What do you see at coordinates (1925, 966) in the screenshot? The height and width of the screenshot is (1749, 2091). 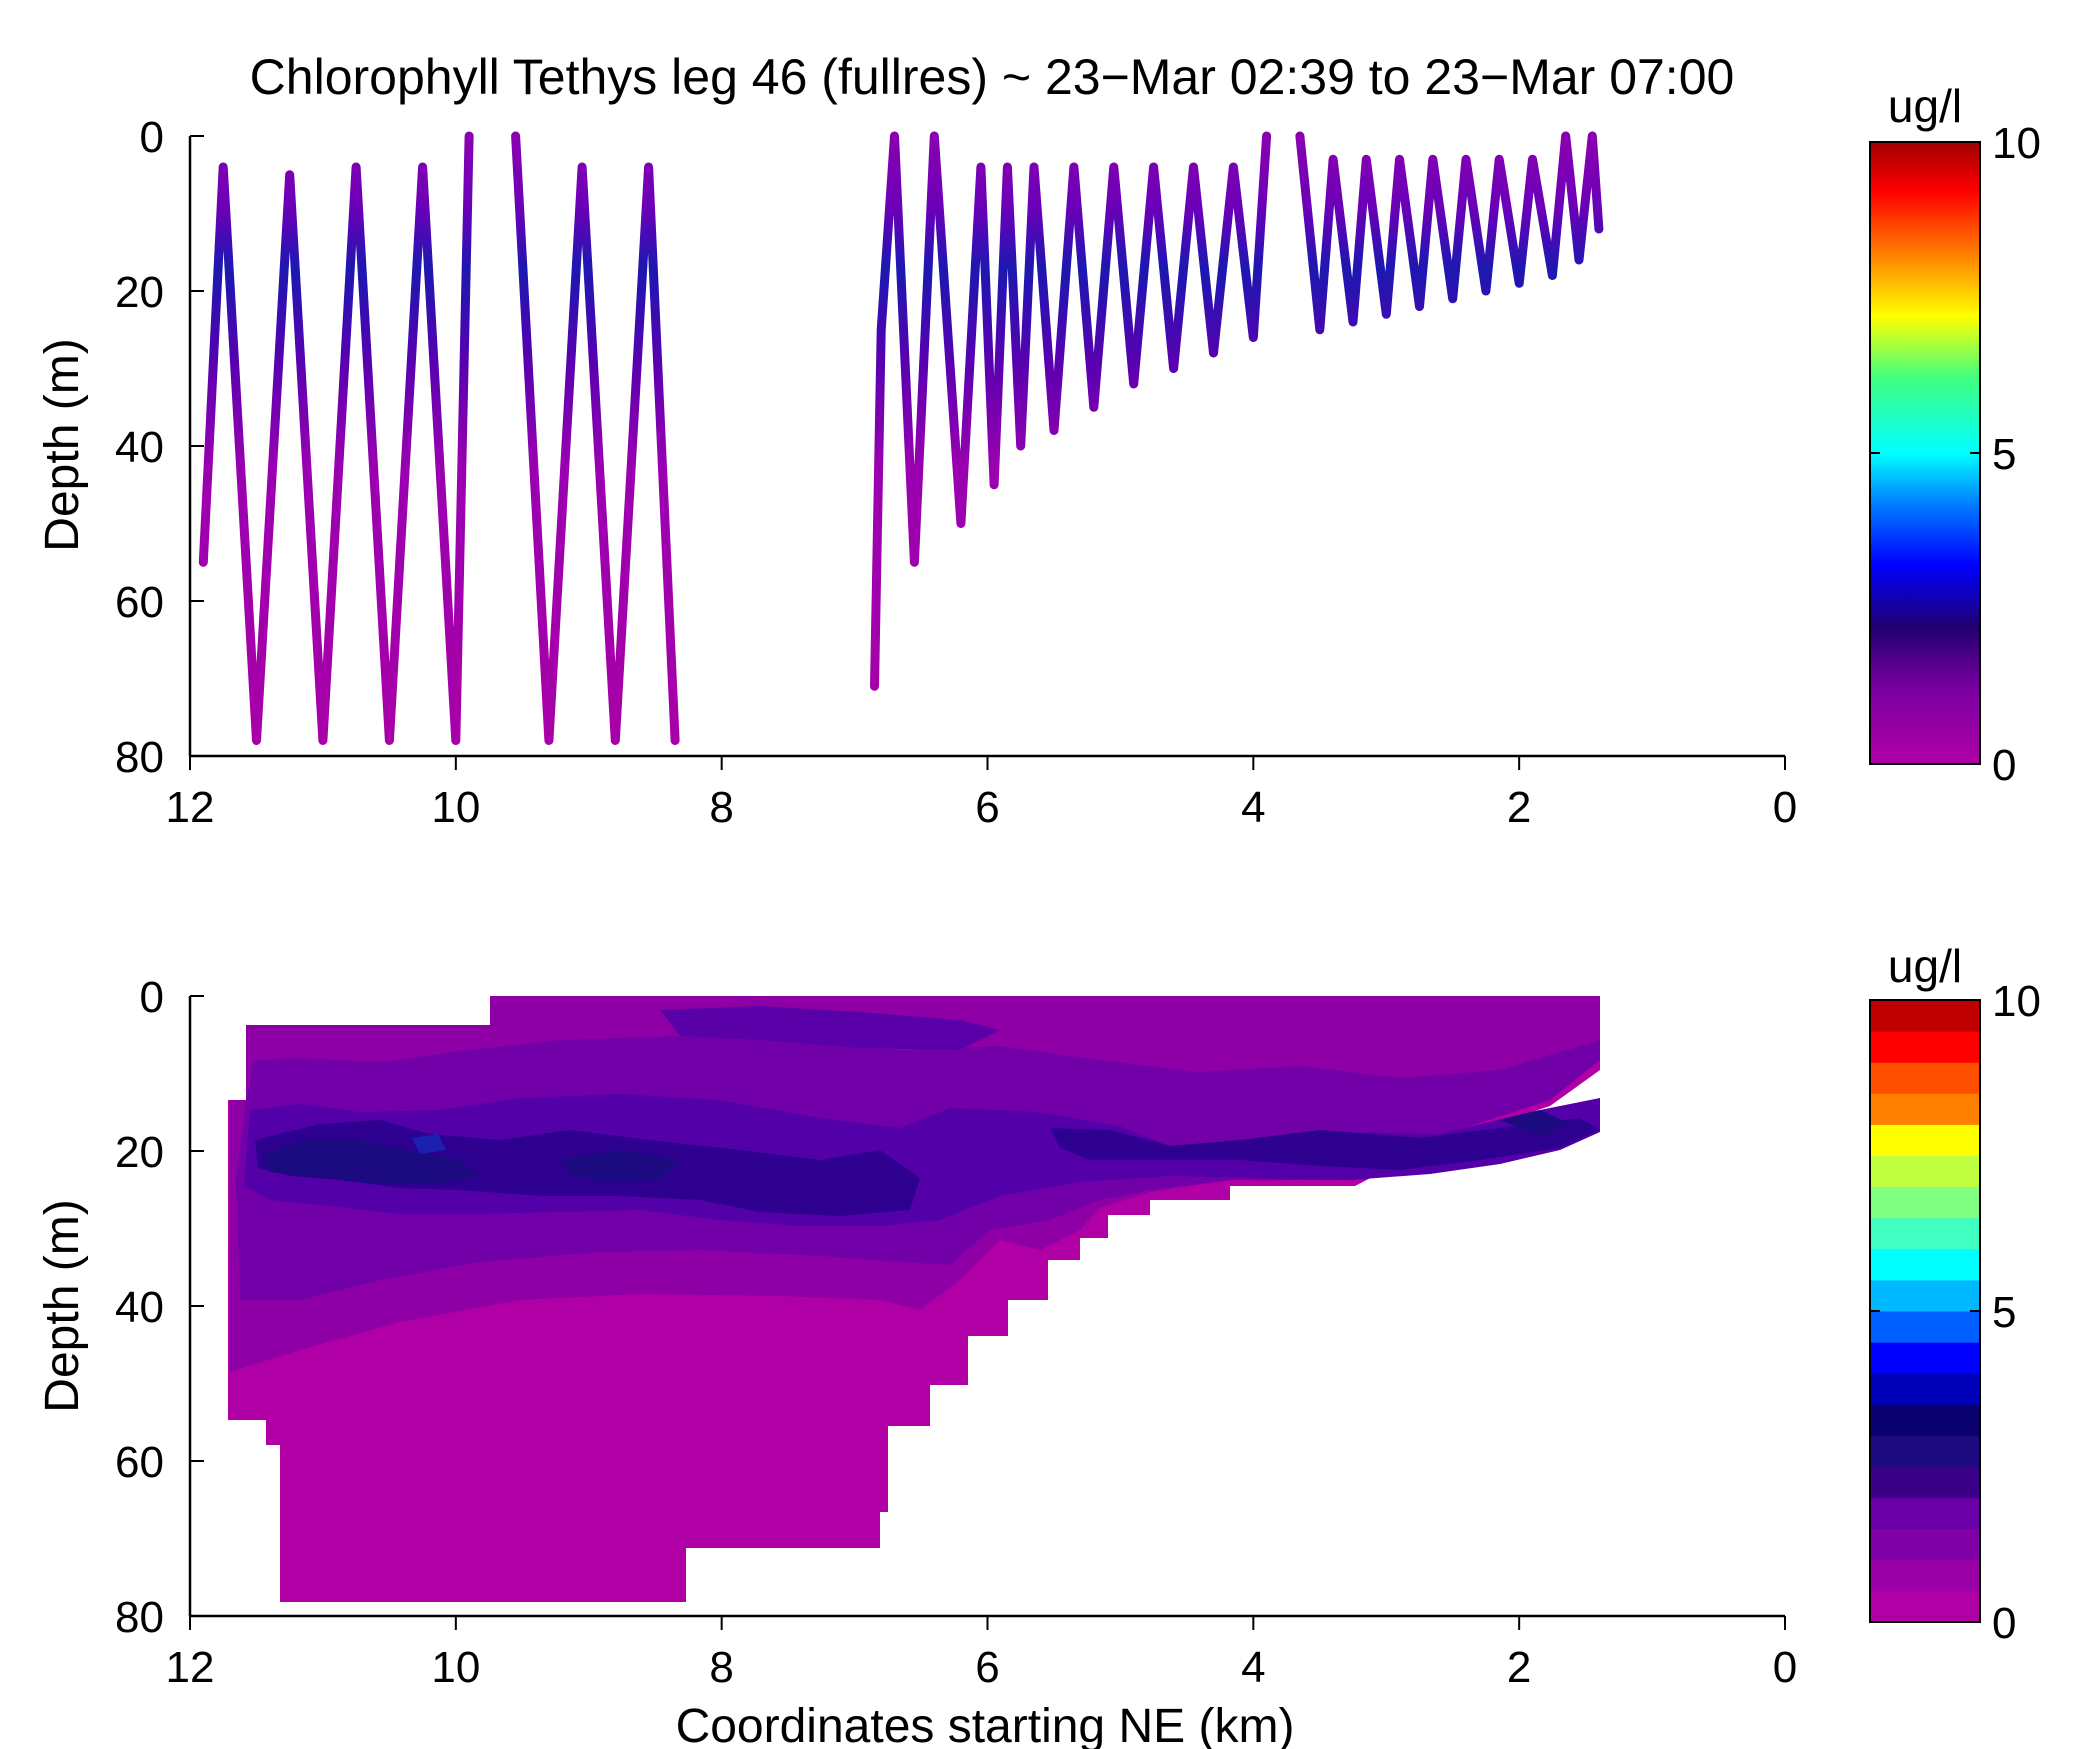 I see `bottom-colorbar-label: ug/l` at bounding box center [1925, 966].